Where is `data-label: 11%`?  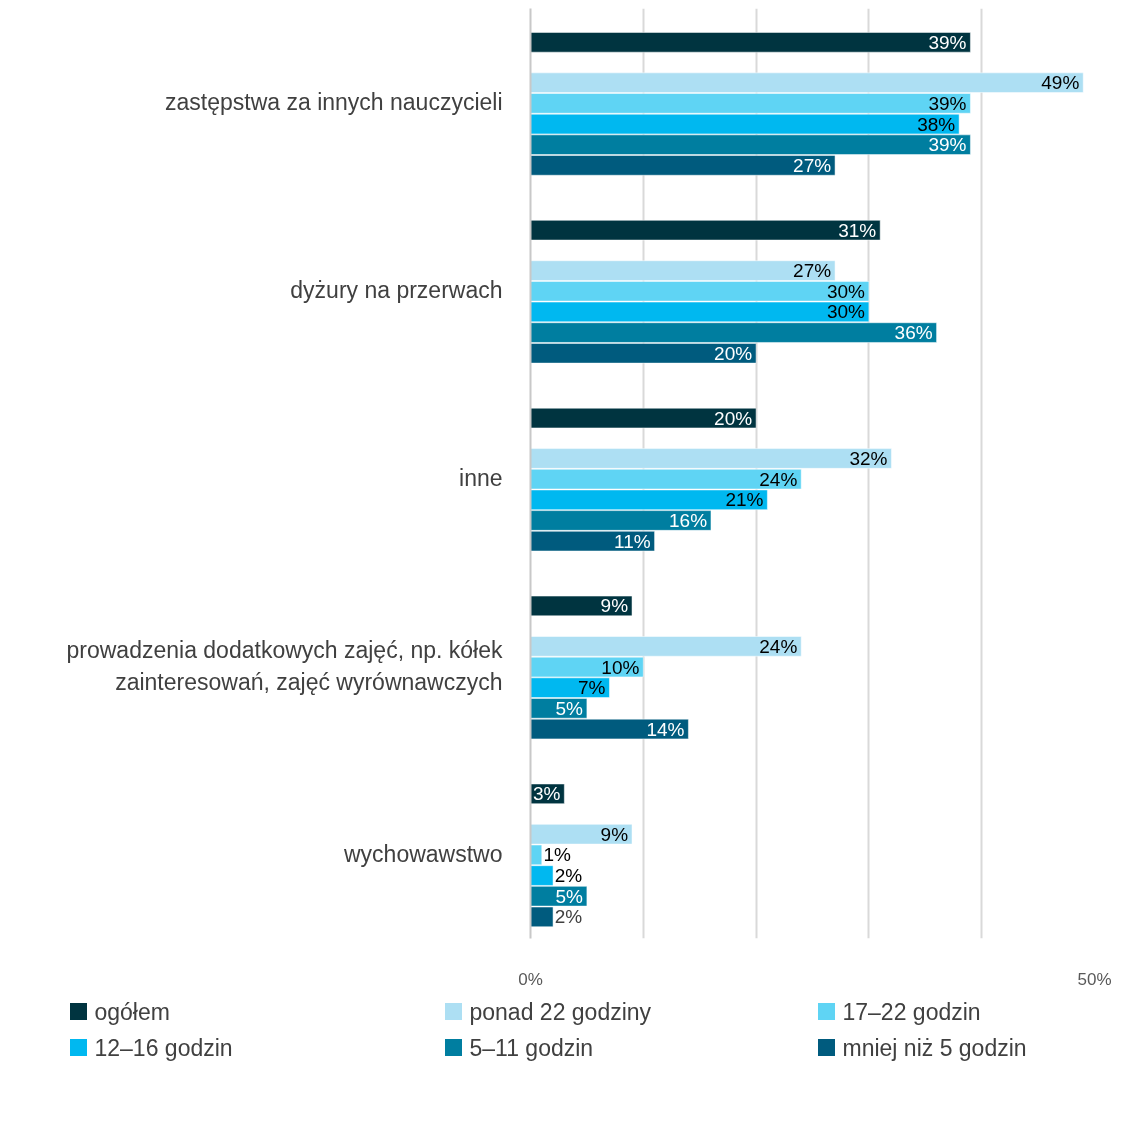 data-label: 11% is located at coordinates (632, 541).